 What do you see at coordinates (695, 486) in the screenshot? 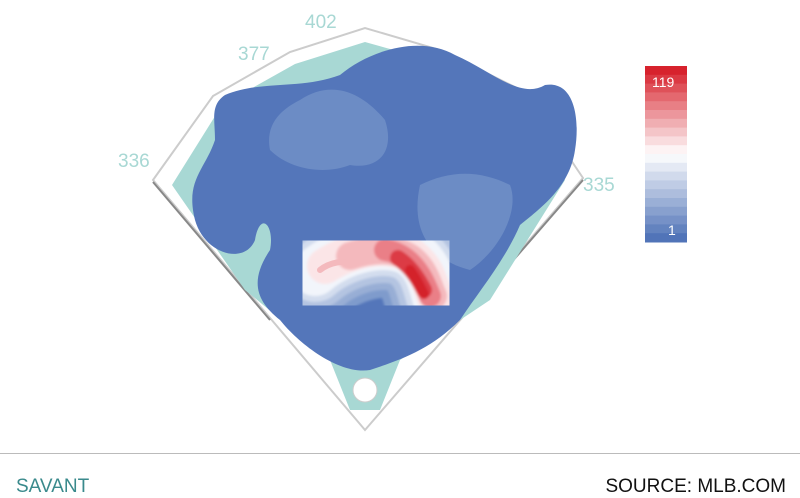
I see `source-label: SOURCE: MLB.COM` at bounding box center [695, 486].